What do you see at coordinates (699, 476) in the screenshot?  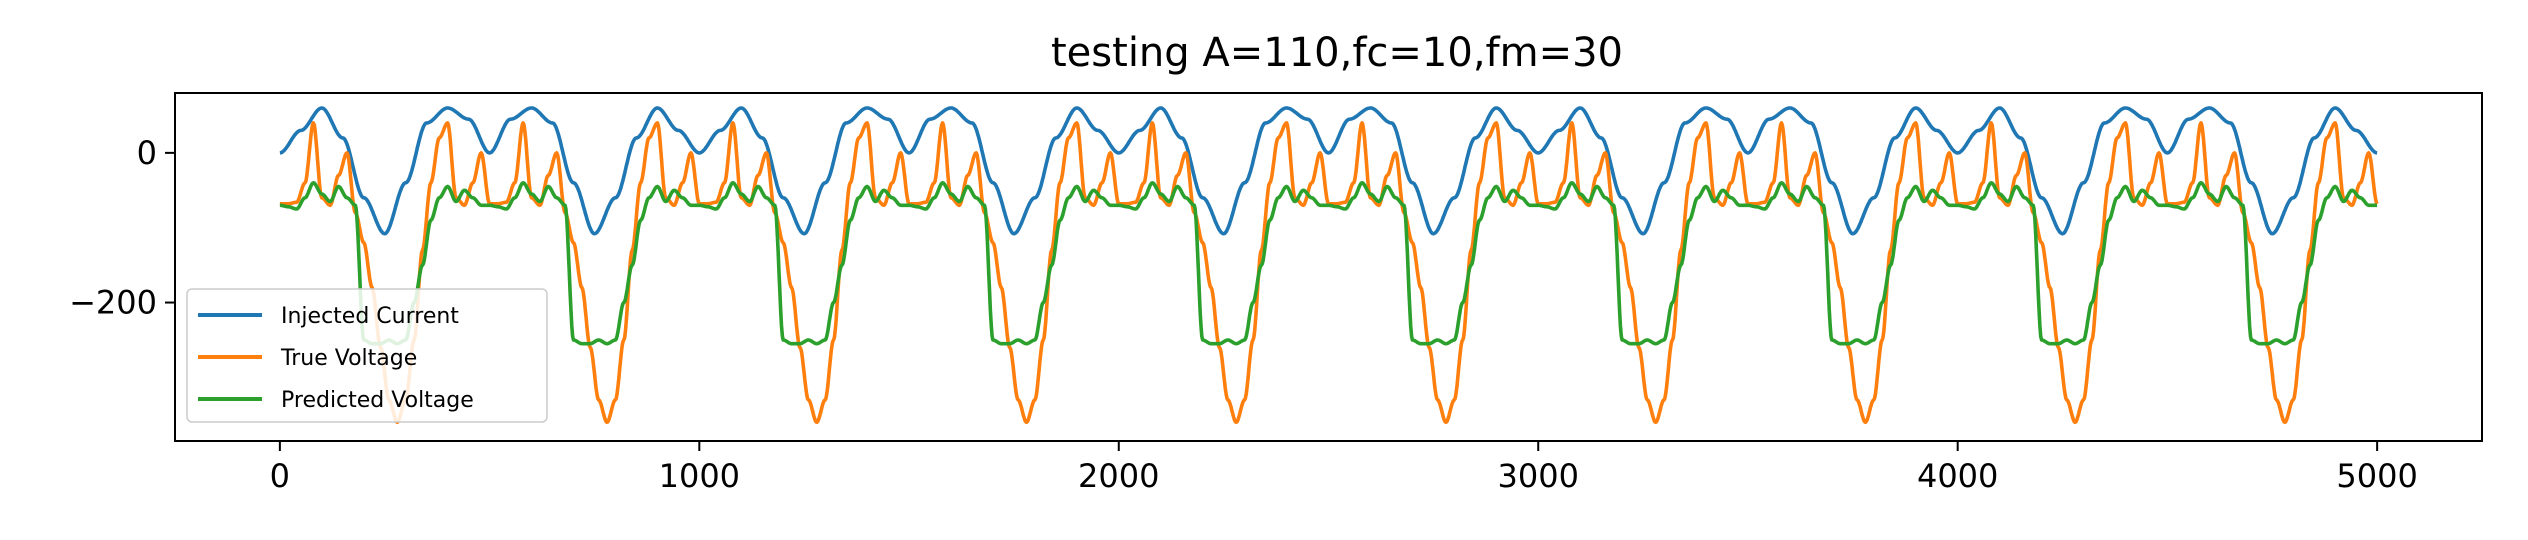 I see `x-tick-label: 1000` at bounding box center [699, 476].